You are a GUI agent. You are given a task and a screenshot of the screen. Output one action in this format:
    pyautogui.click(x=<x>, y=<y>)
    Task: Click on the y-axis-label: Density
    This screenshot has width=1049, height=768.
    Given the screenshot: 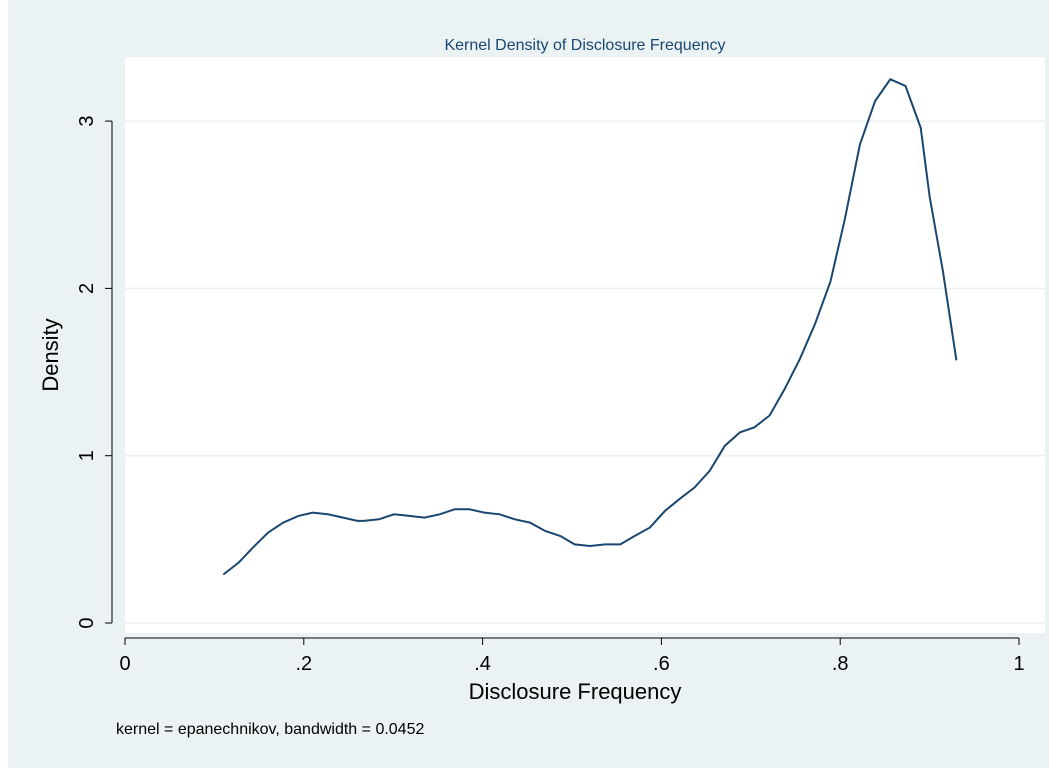 What is the action you would take?
    pyautogui.click(x=50, y=354)
    